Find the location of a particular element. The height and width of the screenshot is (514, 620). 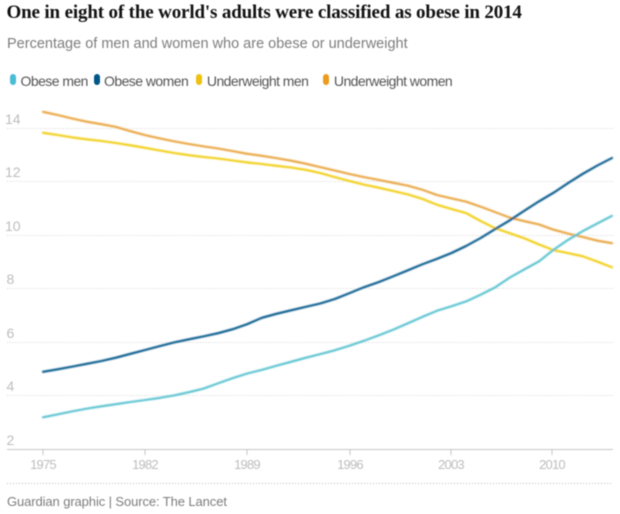

svg-text: 14 is located at coordinates (13, 119).